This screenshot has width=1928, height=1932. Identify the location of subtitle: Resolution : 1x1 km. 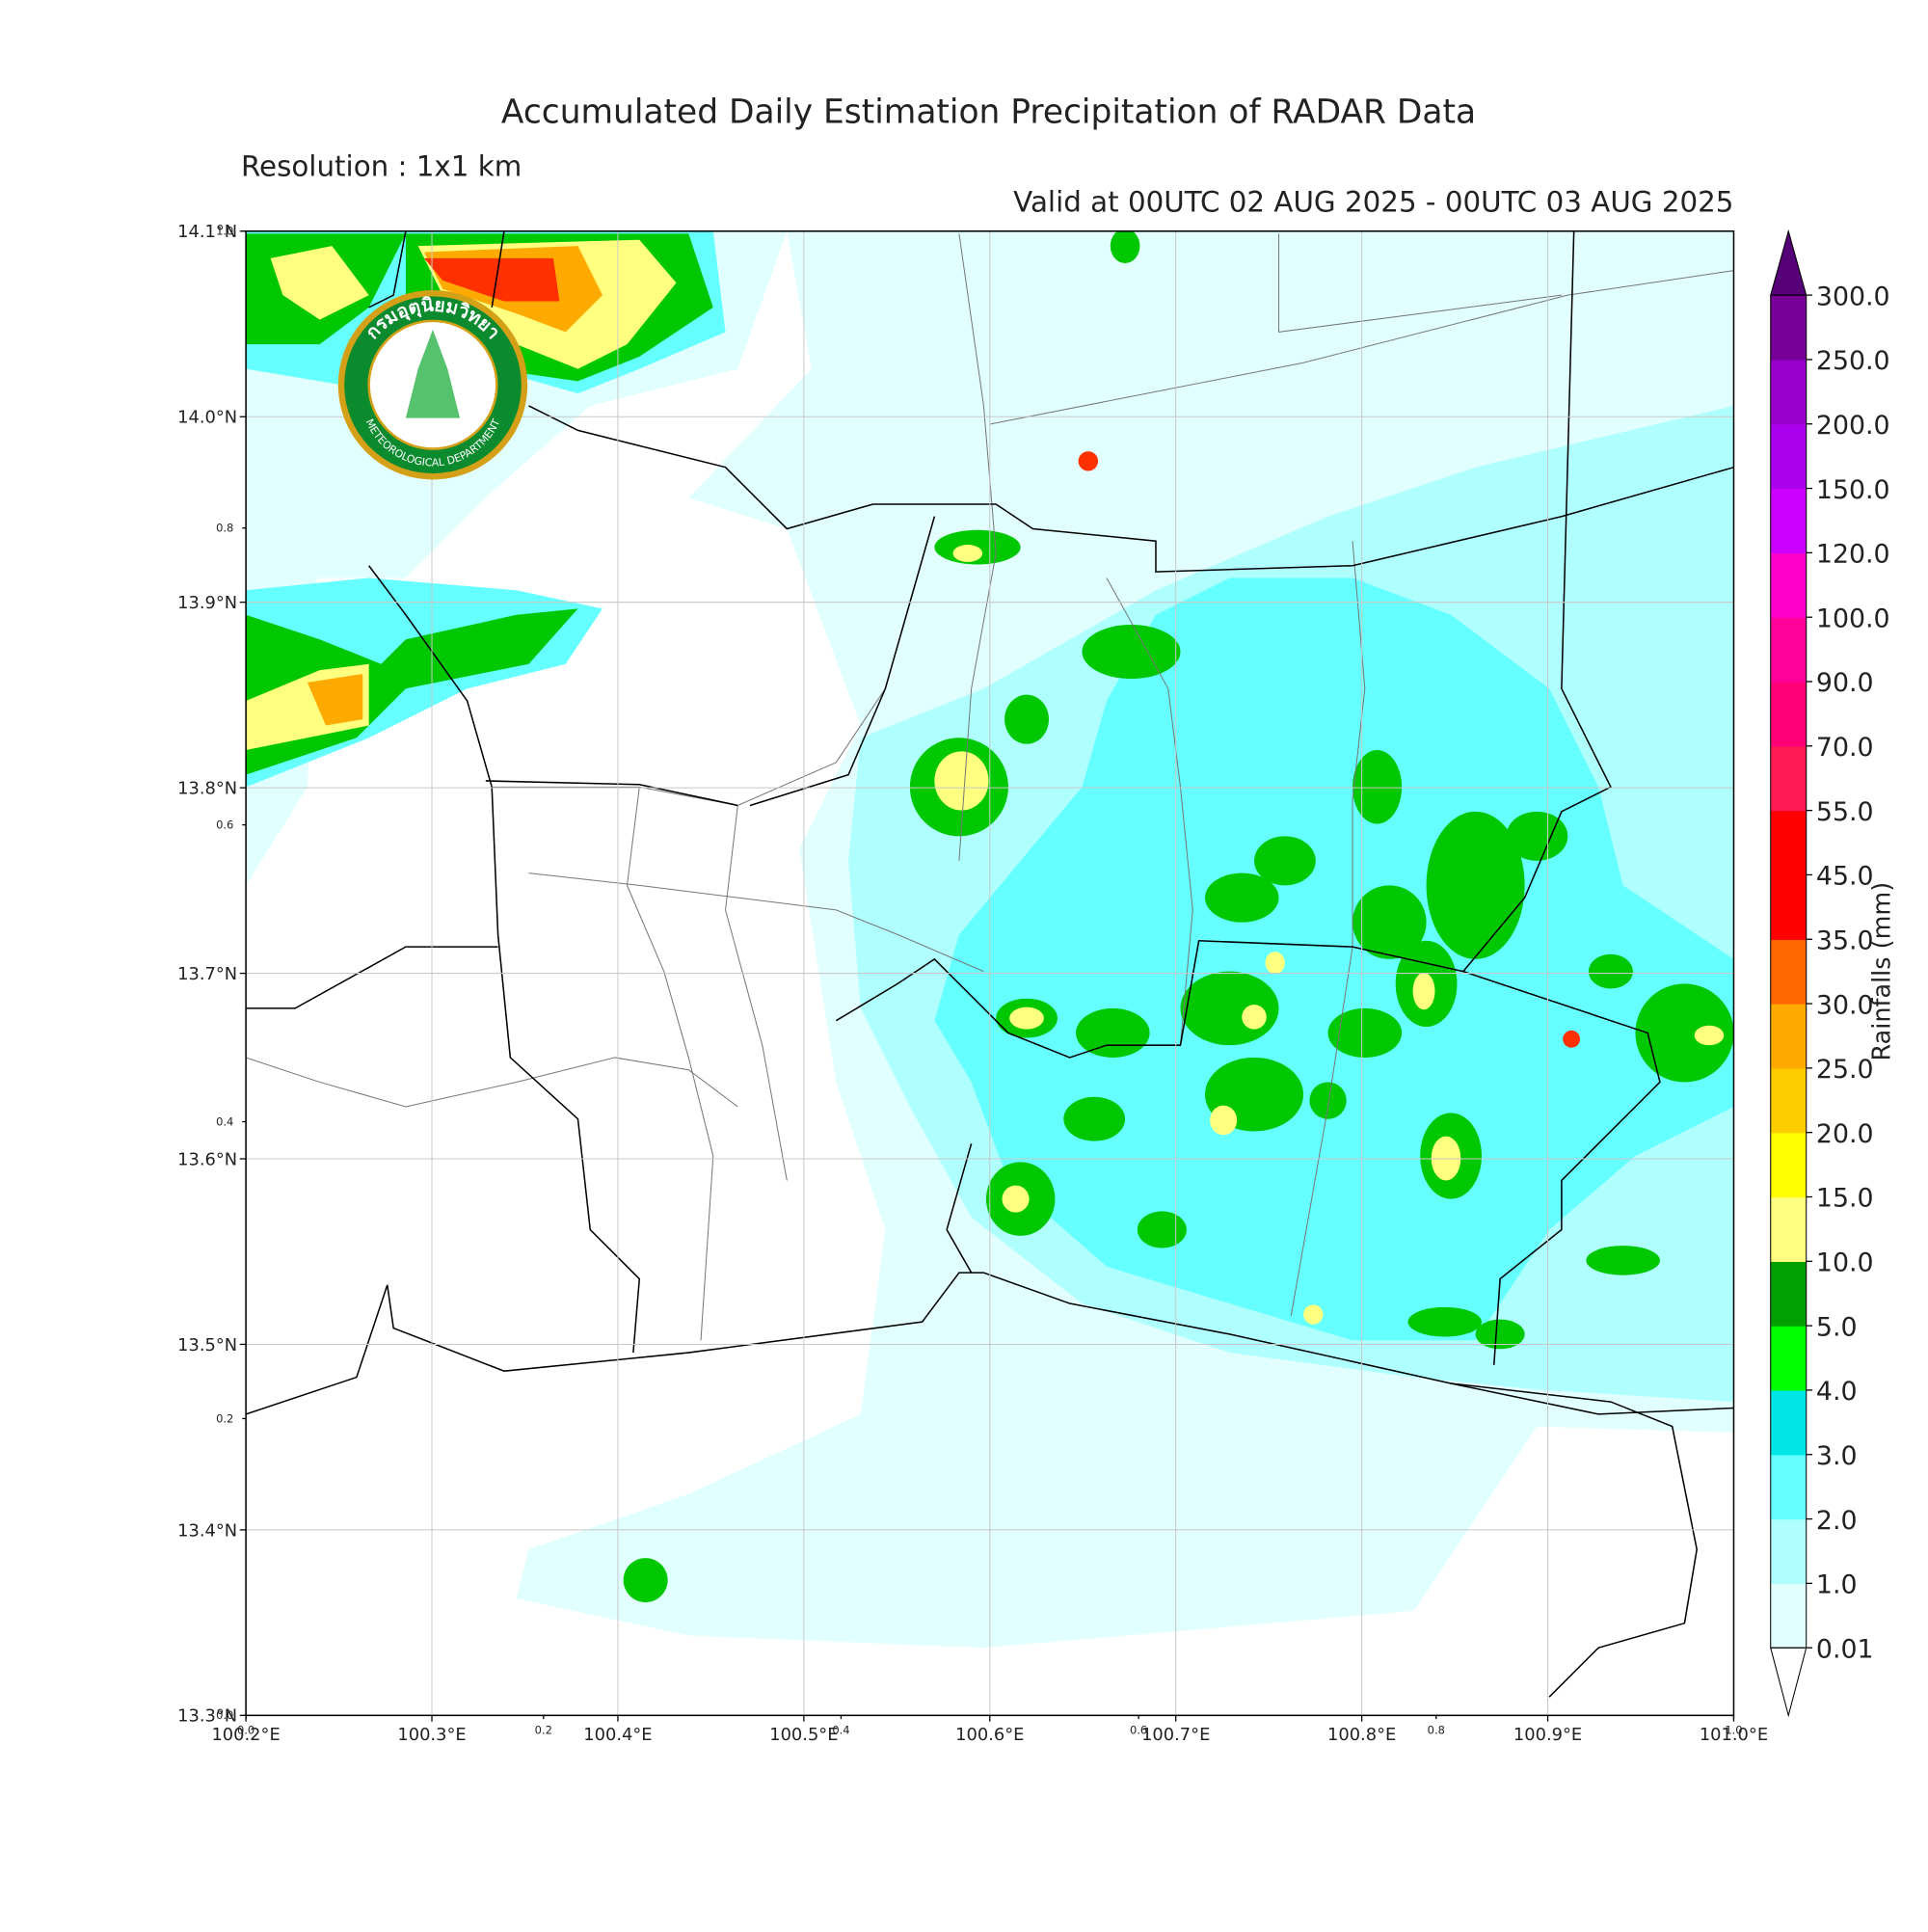
(381, 165).